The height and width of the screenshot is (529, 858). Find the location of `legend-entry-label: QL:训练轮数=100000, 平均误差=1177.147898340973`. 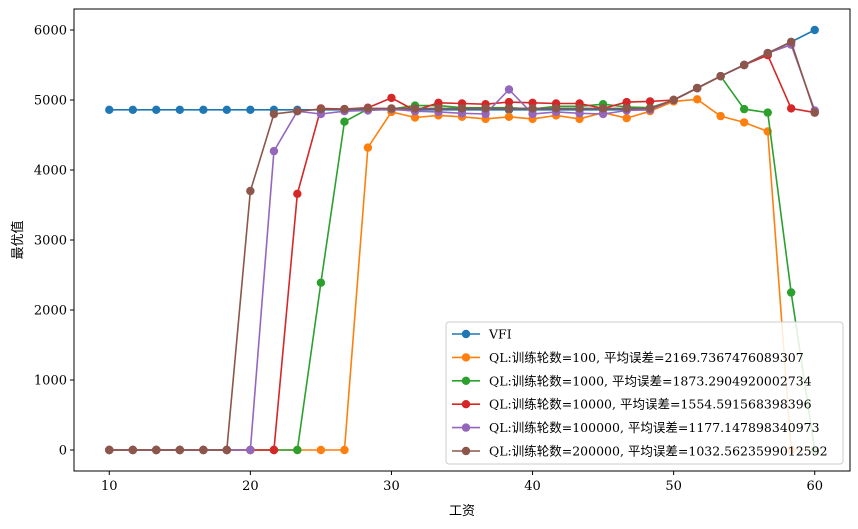

legend-entry-label: QL:训练轮数=100000, 平均误差=1177.147898340973 is located at coordinates (654, 427).